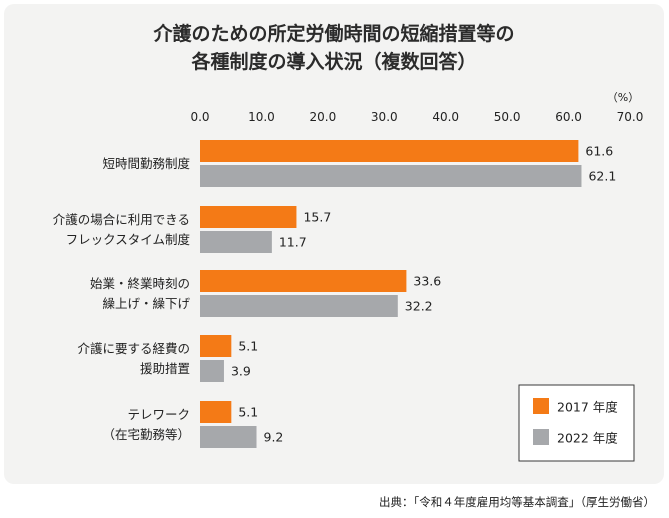 This screenshot has height=518, width=669. I want to click on x-tick-label: 10.0, so click(261, 117).